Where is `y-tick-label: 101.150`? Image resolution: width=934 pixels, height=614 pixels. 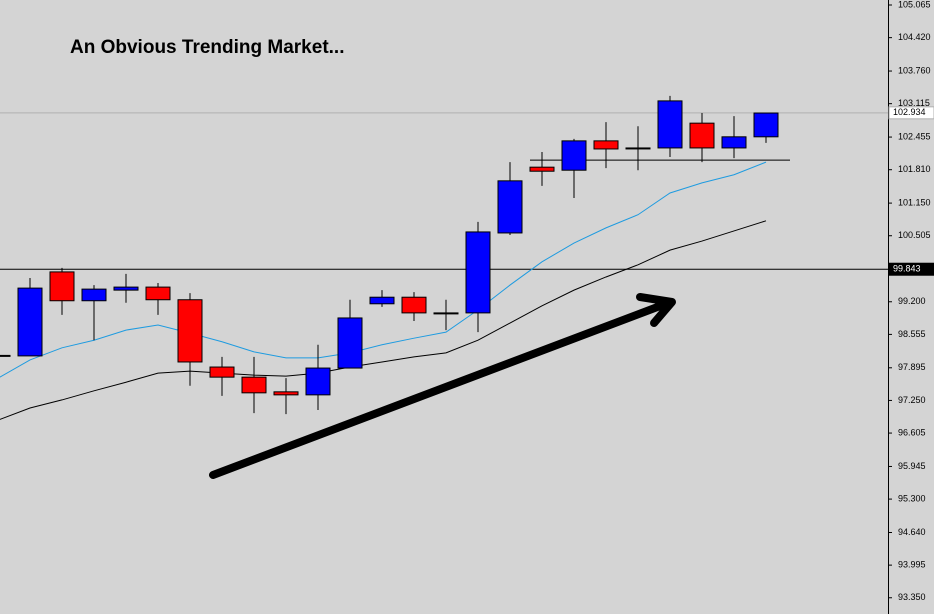
y-tick-label: 101.150 is located at coordinates (914, 202).